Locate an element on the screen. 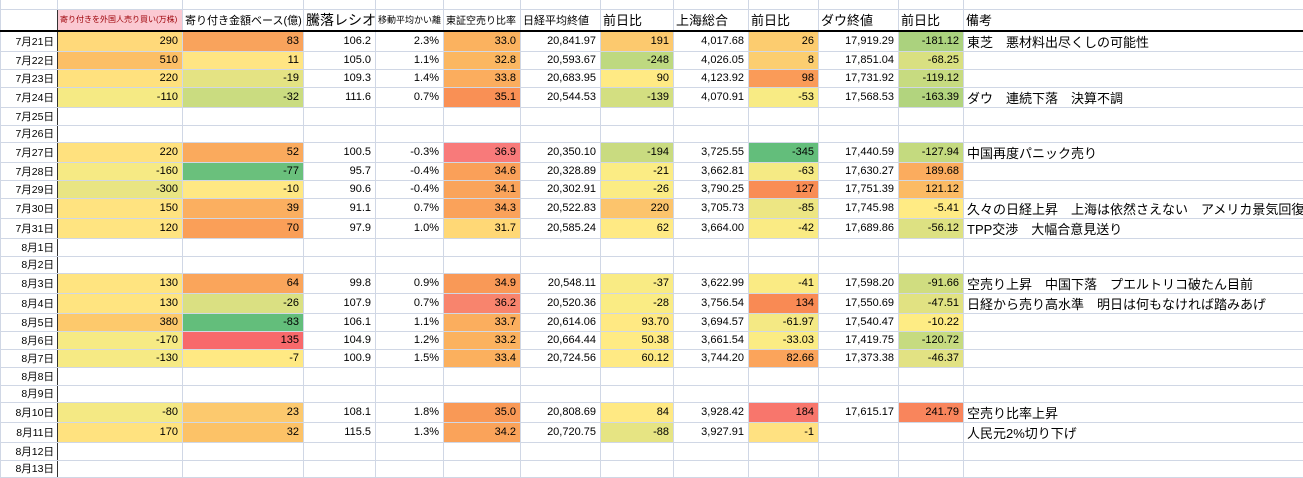 The height and width of the screenshot is (478, 1303). cell-k: -10.22 is located at coordinates (931, 323).